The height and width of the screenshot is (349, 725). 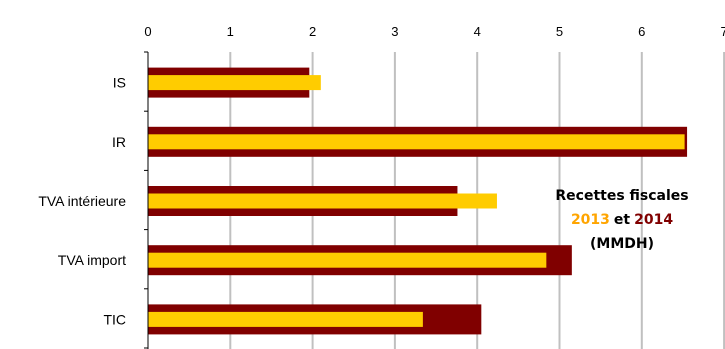 What do you see at coordinates (559, 31) in the screenshot?
I see `x-tick-label-5: 5` at bounding box center [559, 31].